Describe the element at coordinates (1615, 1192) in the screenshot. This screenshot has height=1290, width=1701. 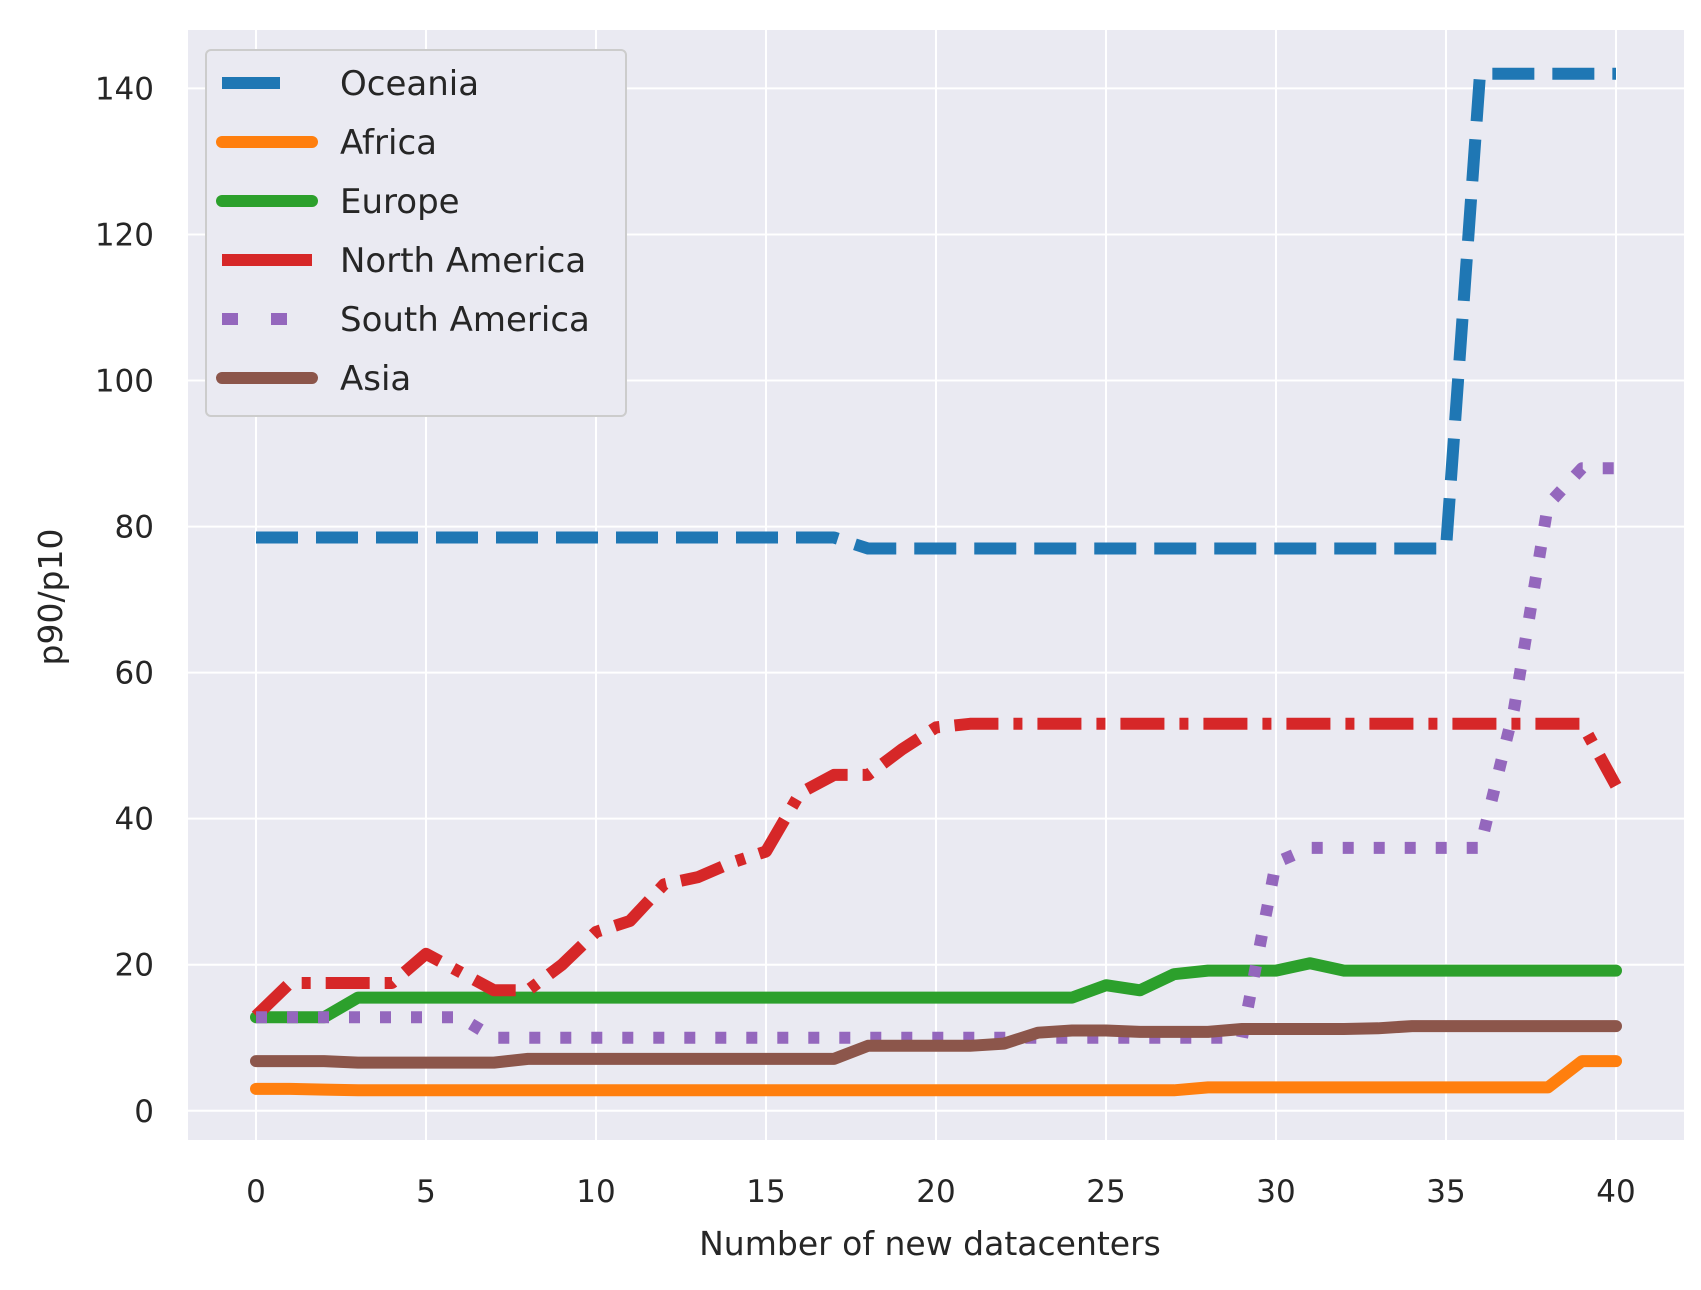
I see `x-tick-label: 40` at that location.